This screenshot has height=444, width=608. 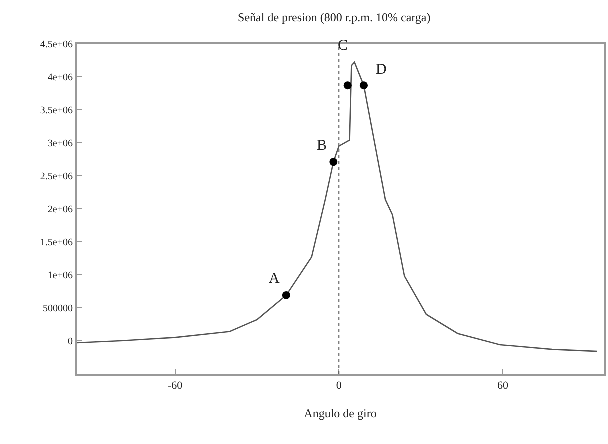 What do you see at coordinates (70, 342) in the screenshot?
I see `y-tick-label: 0` at bounding box center [70, 342].